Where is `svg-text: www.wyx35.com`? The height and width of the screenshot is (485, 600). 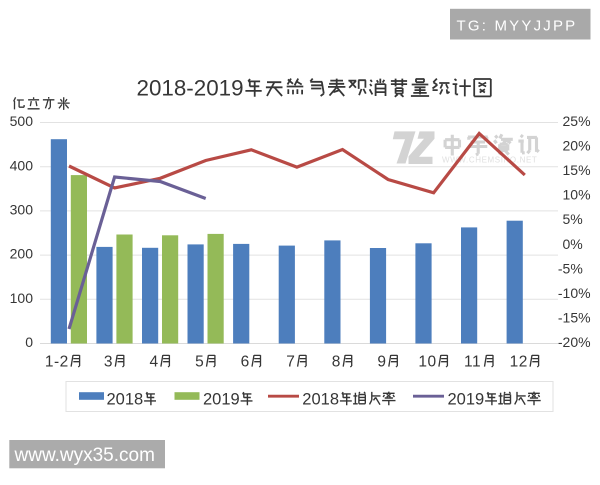 svg-text: www.wyx35.com is located at coordinates (84, 455).